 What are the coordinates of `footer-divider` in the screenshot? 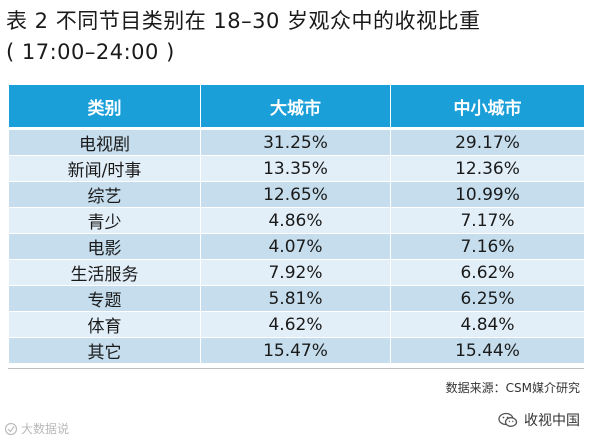 It's located at (296, 368).